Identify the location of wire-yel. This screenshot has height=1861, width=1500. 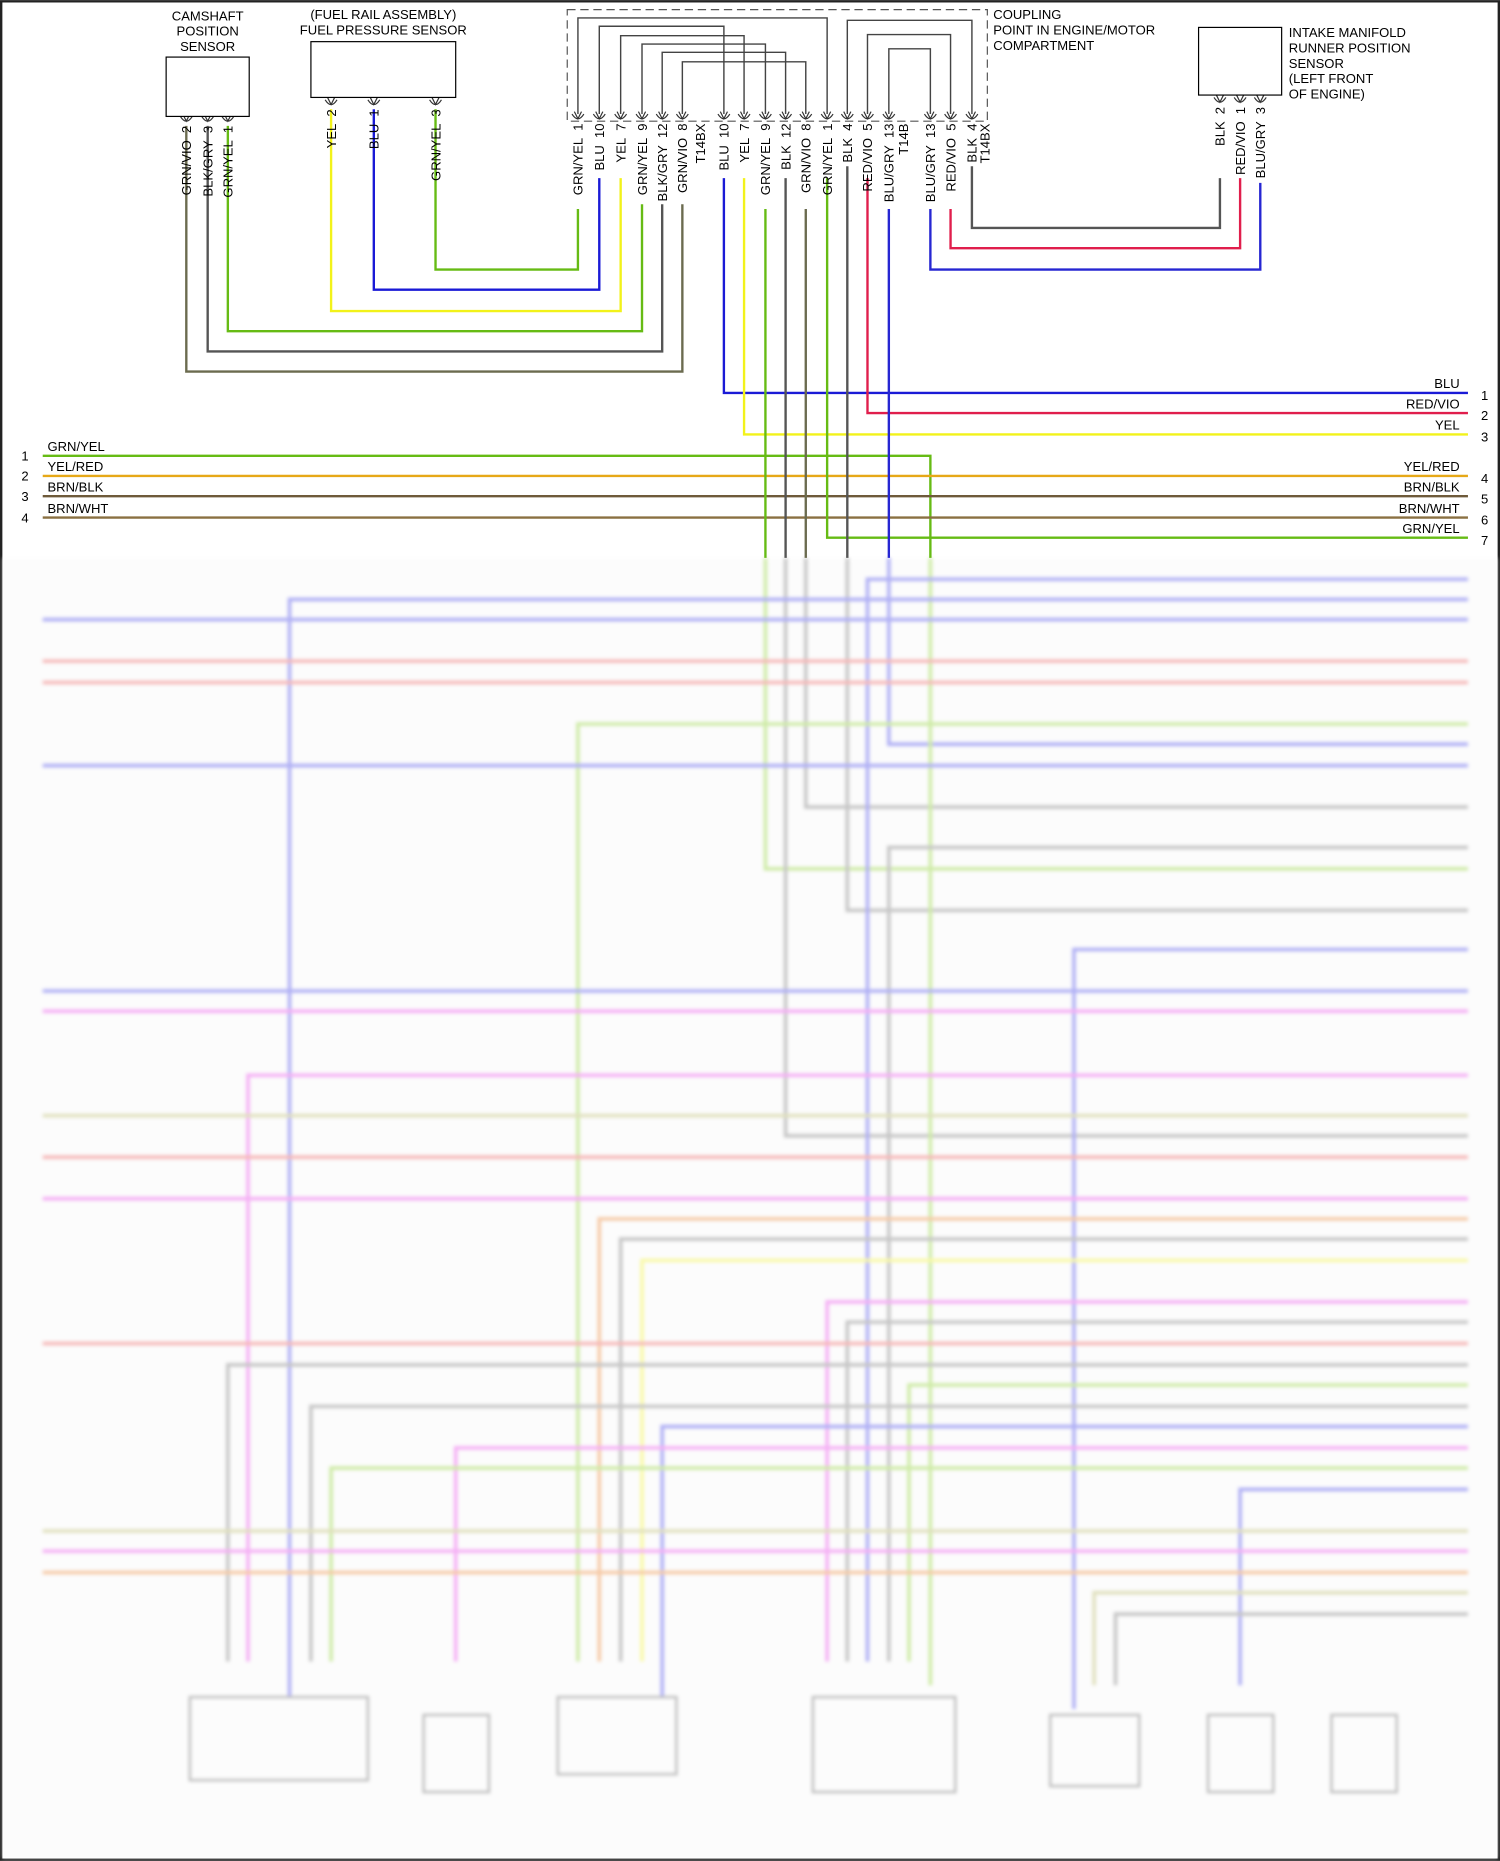
(1105, 307).